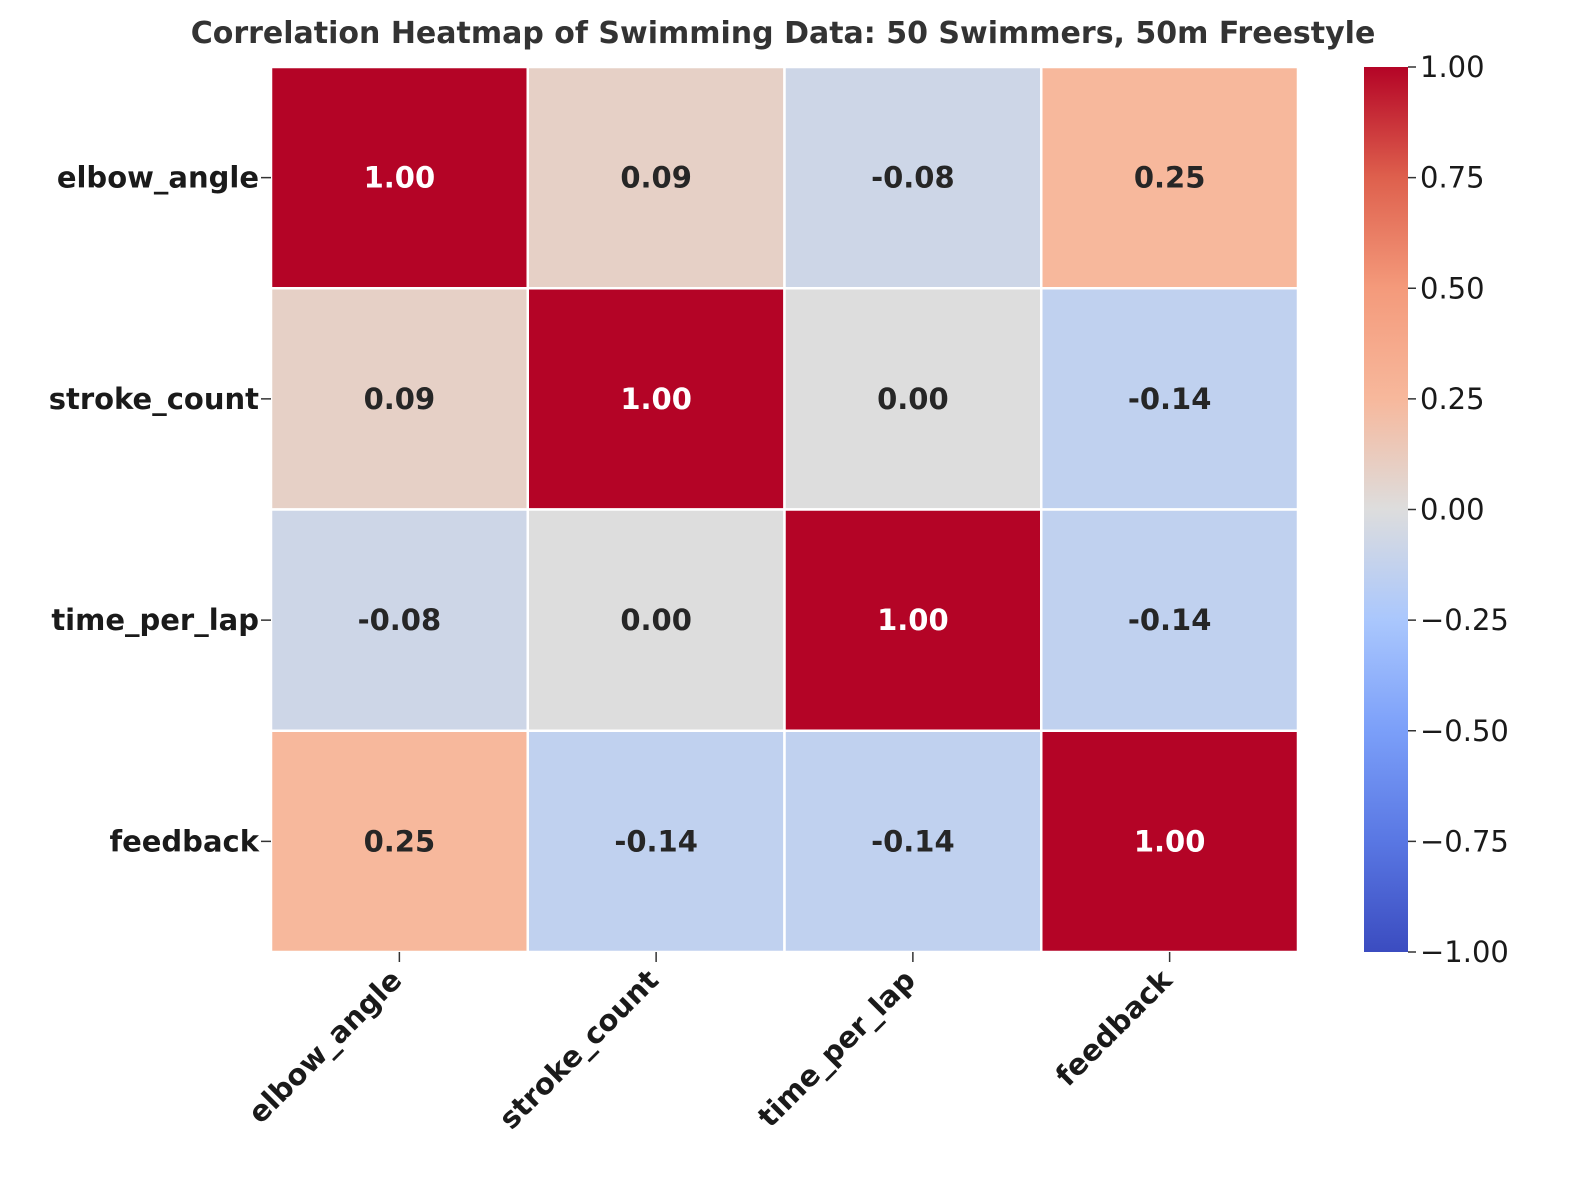 The width and height of the screenshot is (1573, 1180). What do you see at coordinates (184, 841) in the screenshot?
I see `y-tick-label: feedback` at bounding box center [184, 841].